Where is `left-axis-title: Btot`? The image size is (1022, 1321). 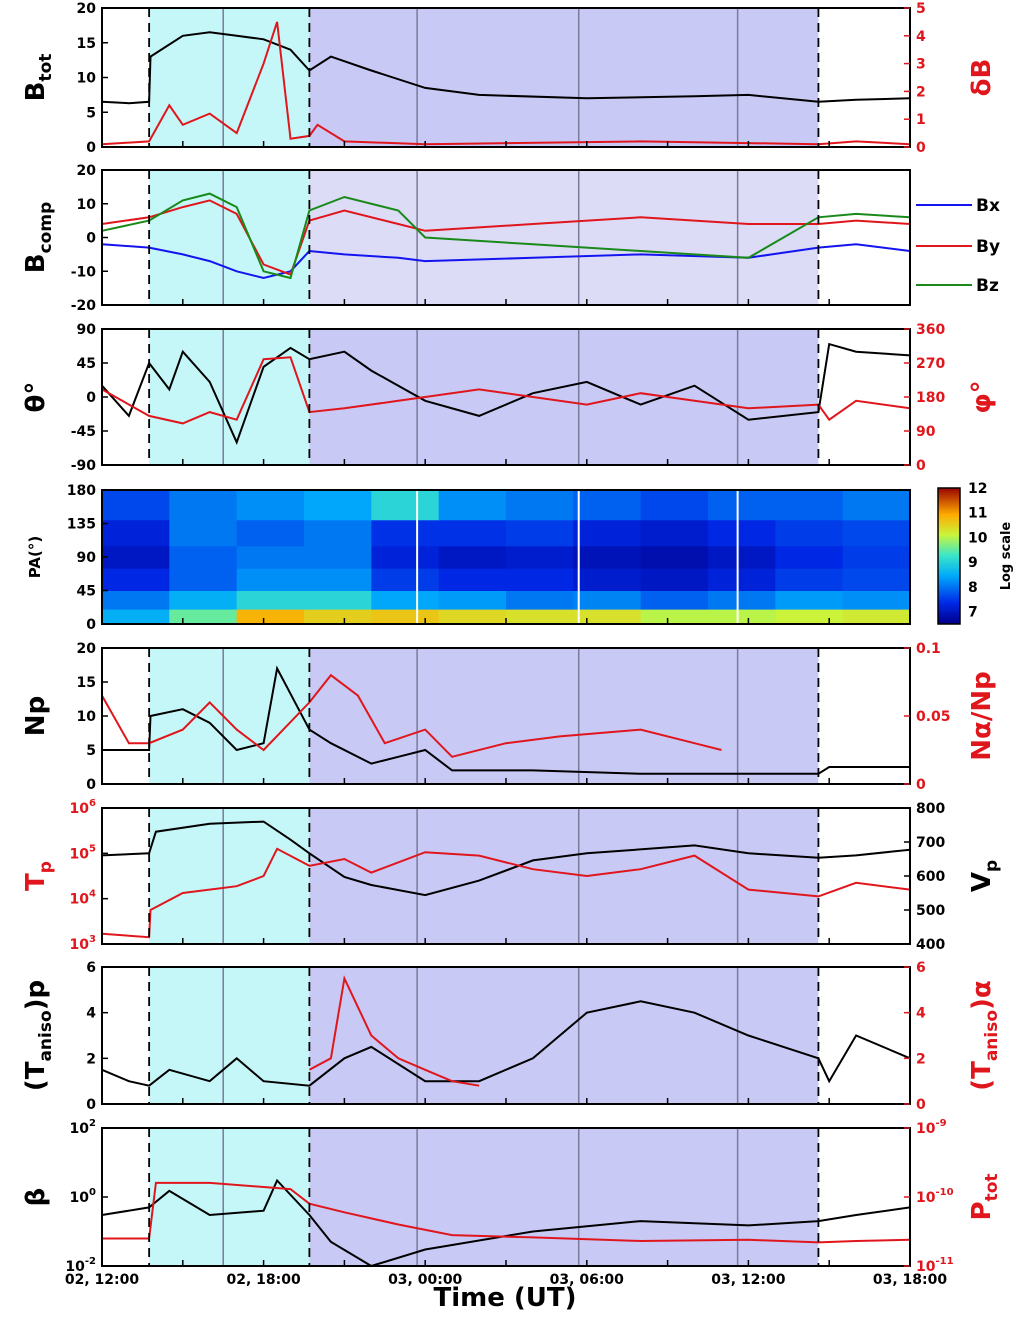
left-axis-title: Btot is located at coordinates (38, 78).